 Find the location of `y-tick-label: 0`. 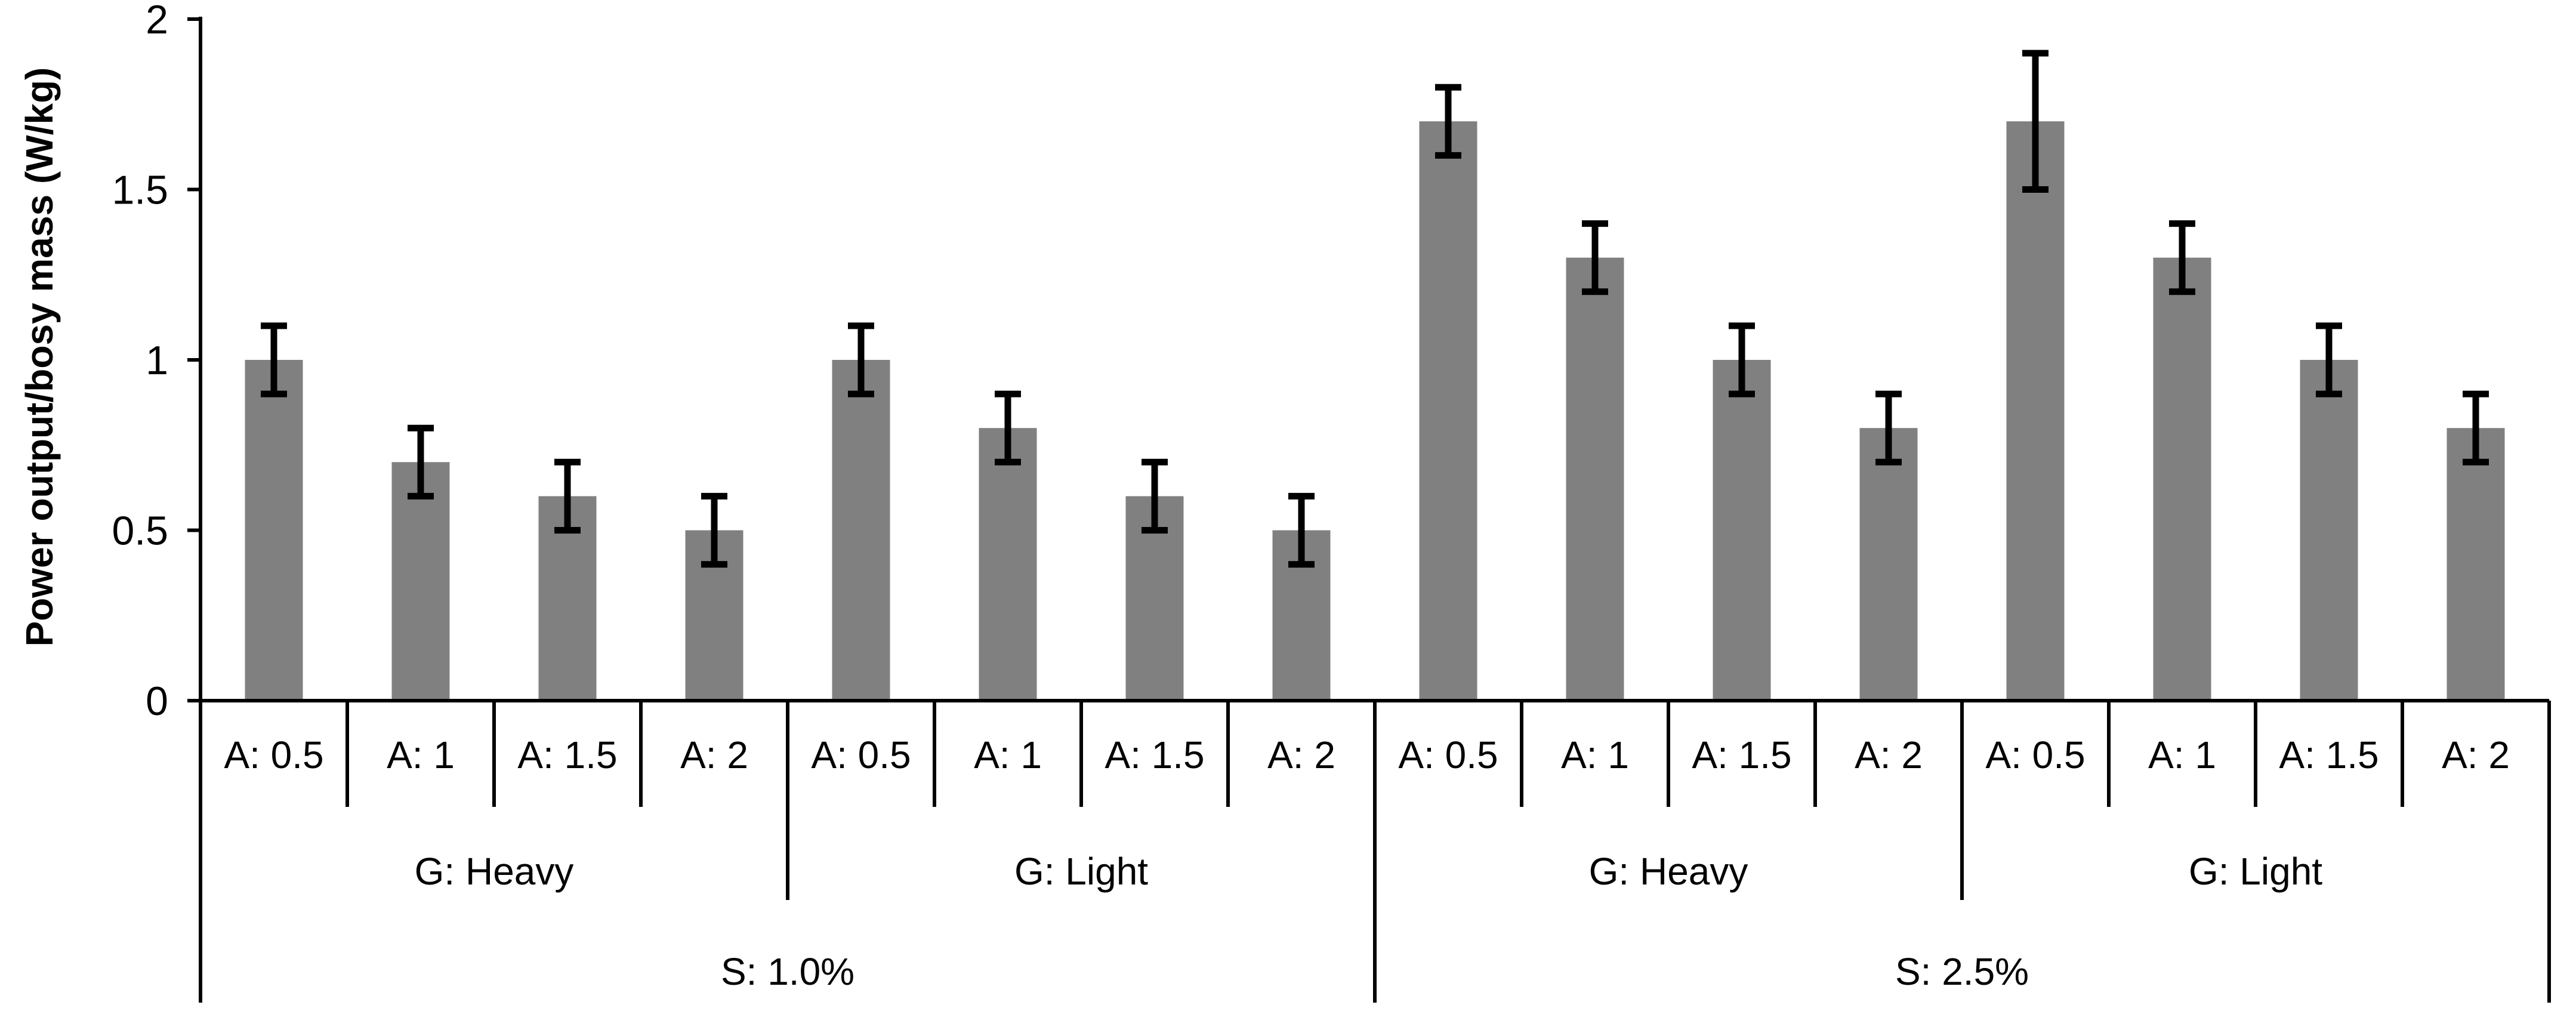

y-tick-label: 0 is located at coordinates (157, 702).